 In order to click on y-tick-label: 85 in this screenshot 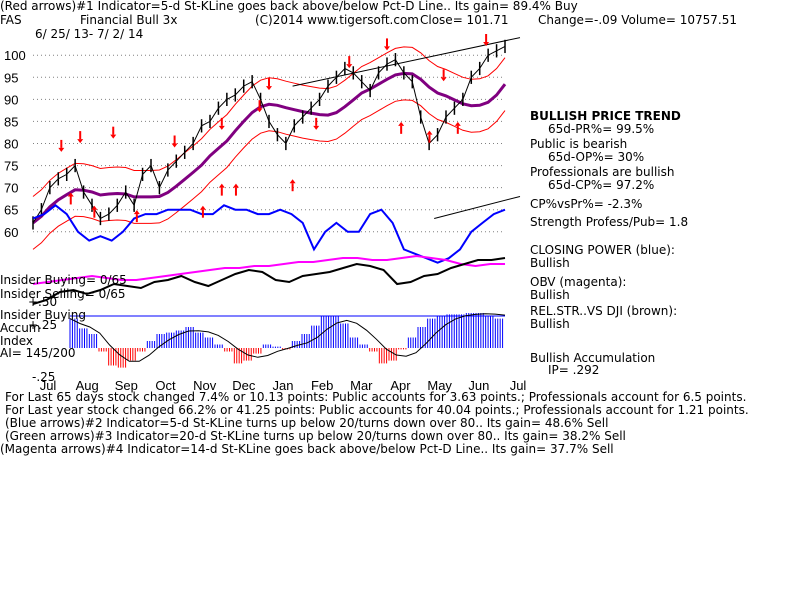, I will do `click(11, 121)`.